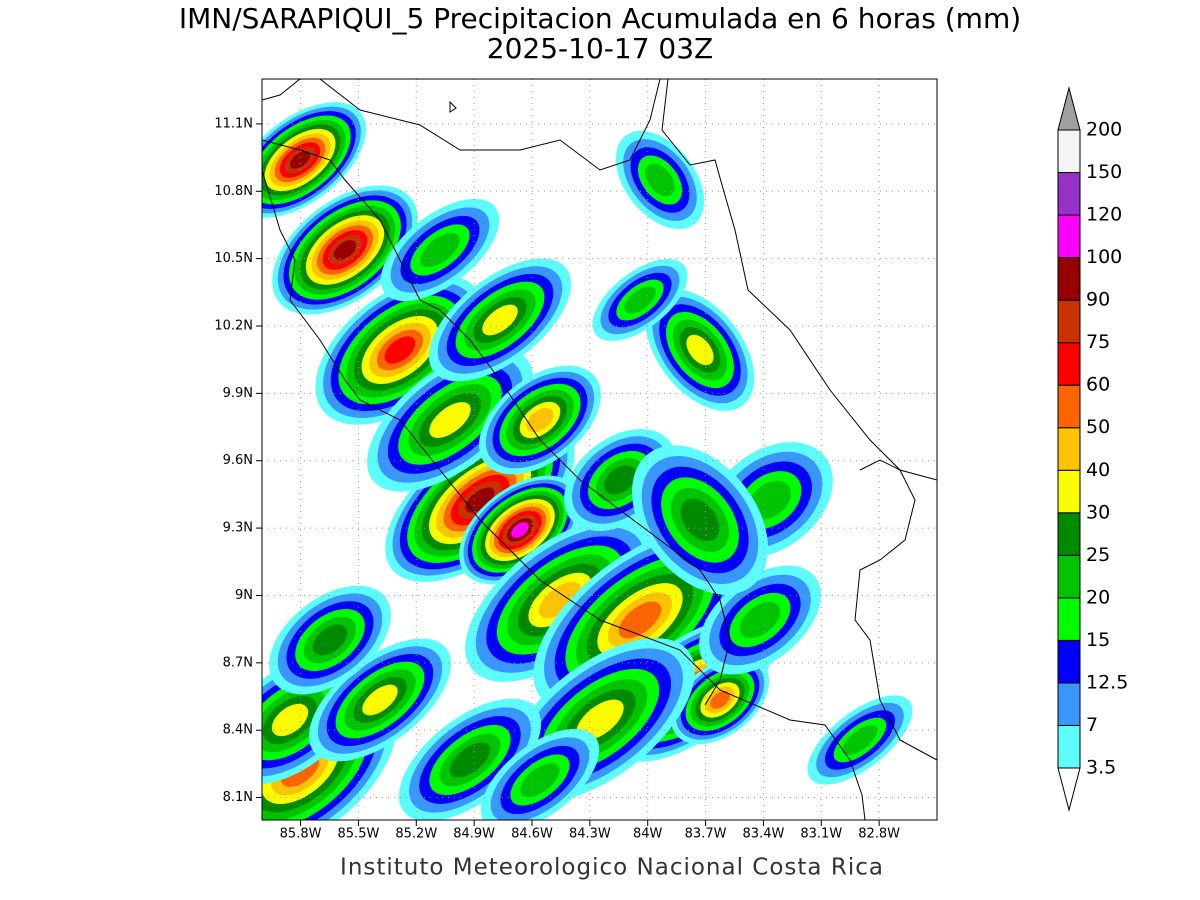 The image size is (1200, 900). What do you see at coordinates (238, 730) in the screenshot?
I see `y-tick-label: 8.4N` at bounding box center [238, 730].